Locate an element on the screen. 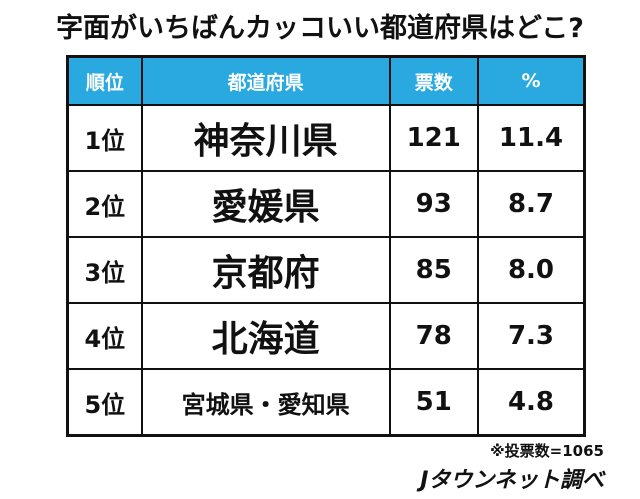 This screenshot has height=499, width=640. table-row: 1位 神奈川県 121 11.4 is located at coordinates (326, 138).